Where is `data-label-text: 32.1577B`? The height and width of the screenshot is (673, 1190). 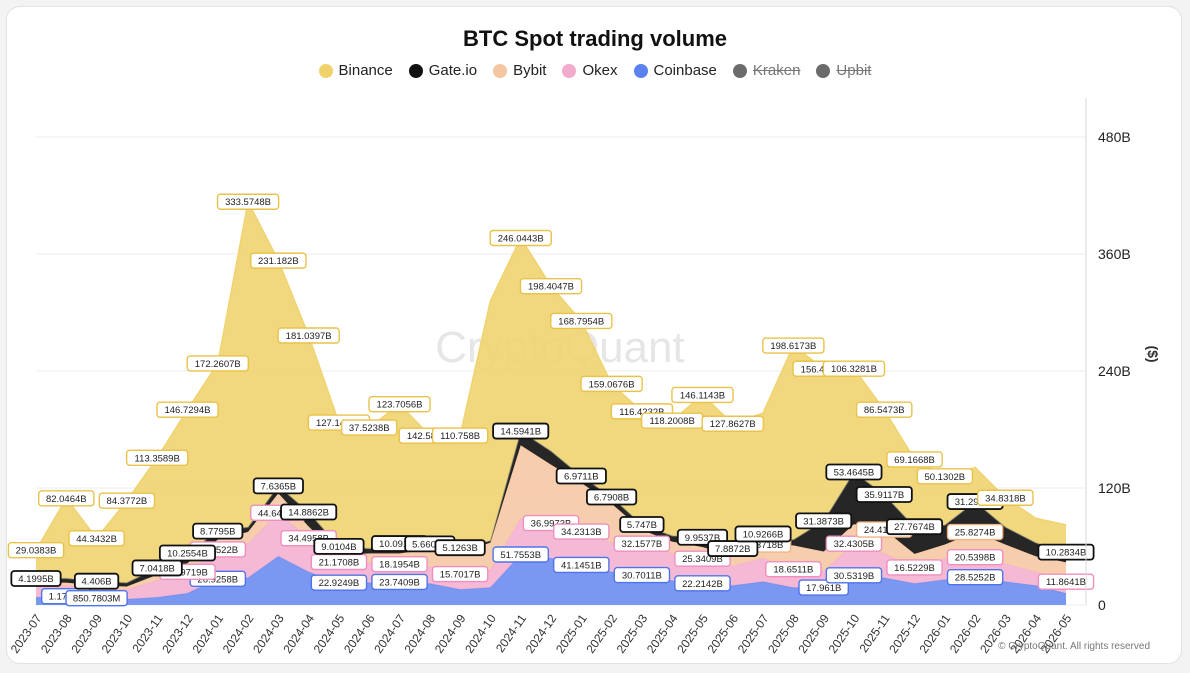
data-label-text: 32.1577B is located at coordinates (642, 544).